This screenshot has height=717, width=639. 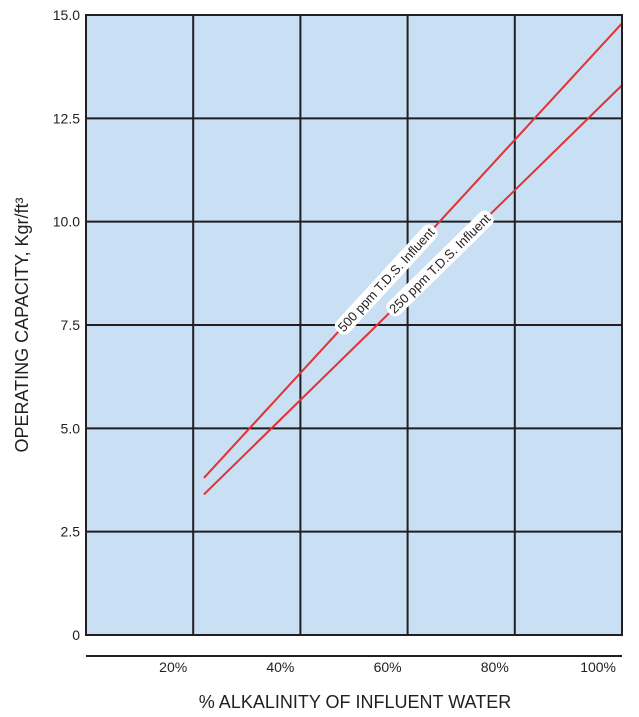 What do you see at coordinates (598, 667) in the screenshot?
I see `x-tick-label: 100%` at bounding box center [598, 667].